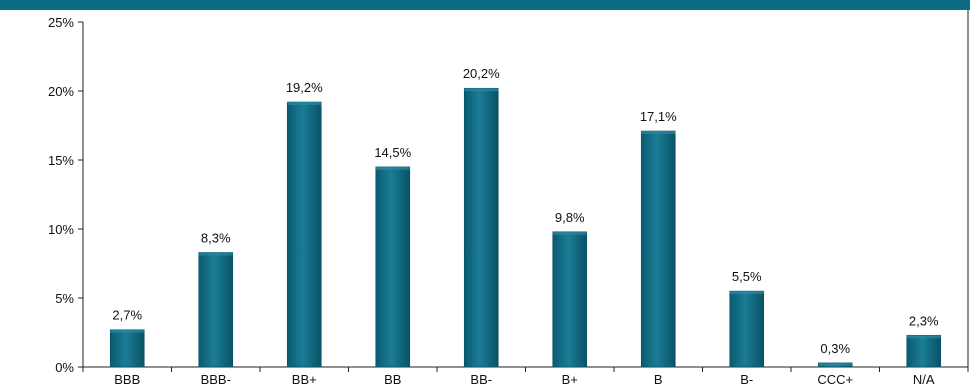 Image resolution: width=970 pixels, height=390 pixels. What do you see at coordinates (61, 229) in the screenshot?
I see `y-tick-label: 10%` at bounding box center [61, 229].